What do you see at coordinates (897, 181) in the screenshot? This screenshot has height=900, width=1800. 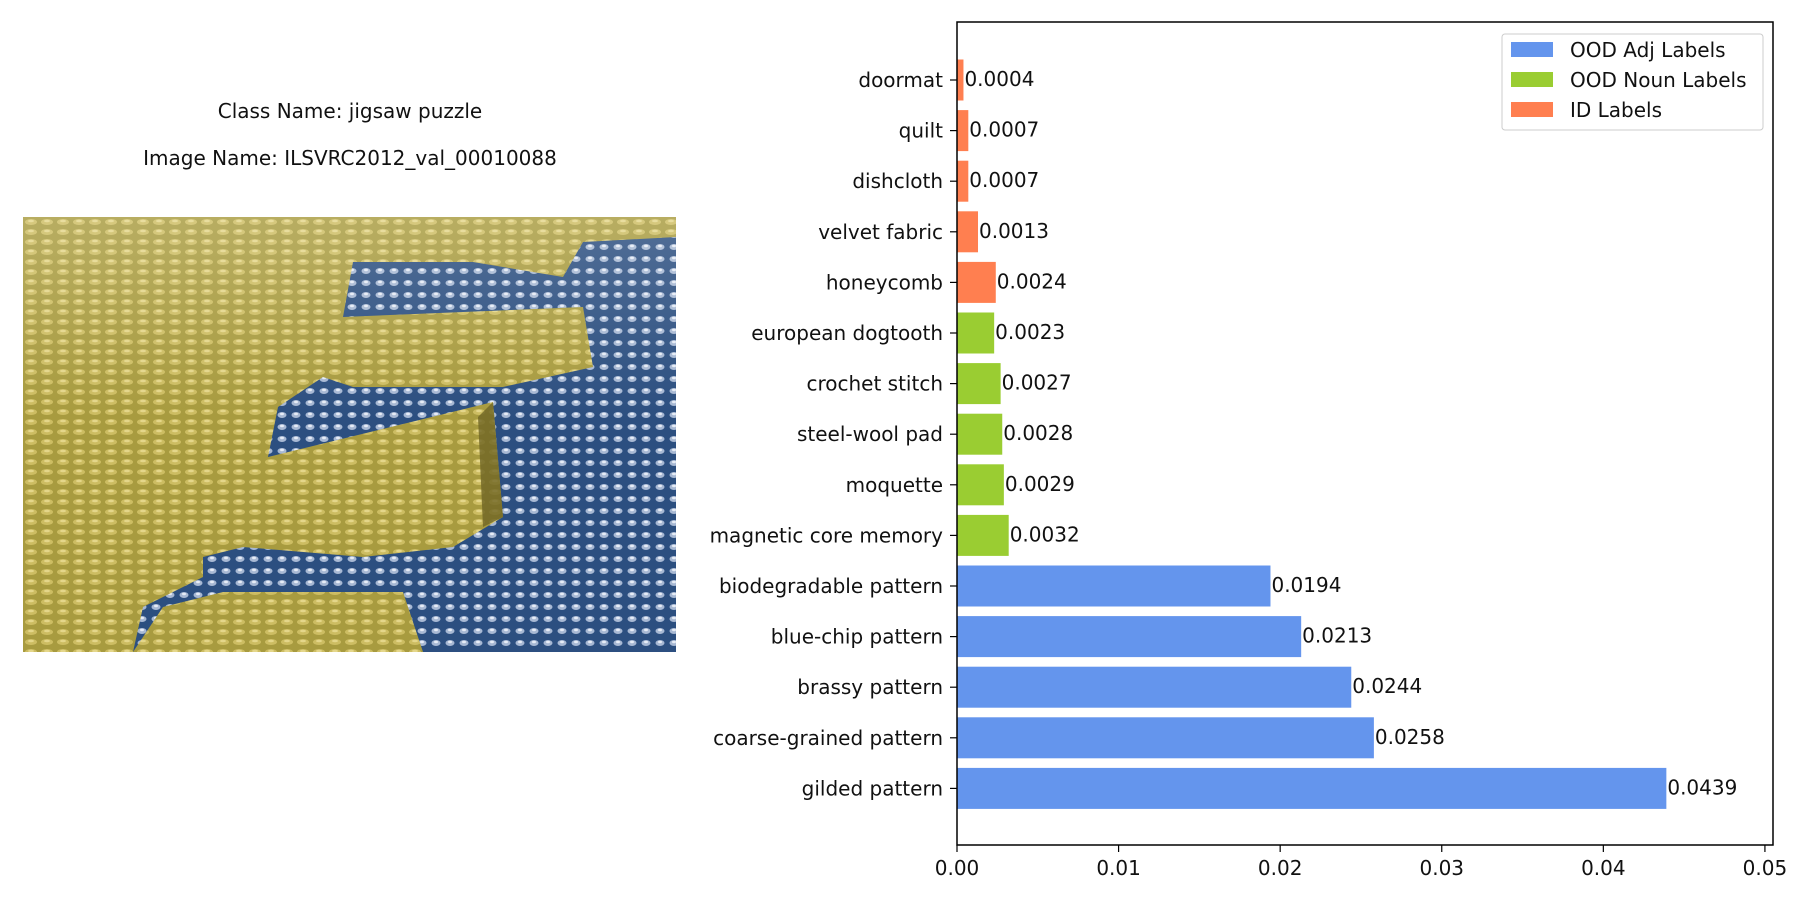 I see `category-label: dishcloth` at bounding box center [897, 181].